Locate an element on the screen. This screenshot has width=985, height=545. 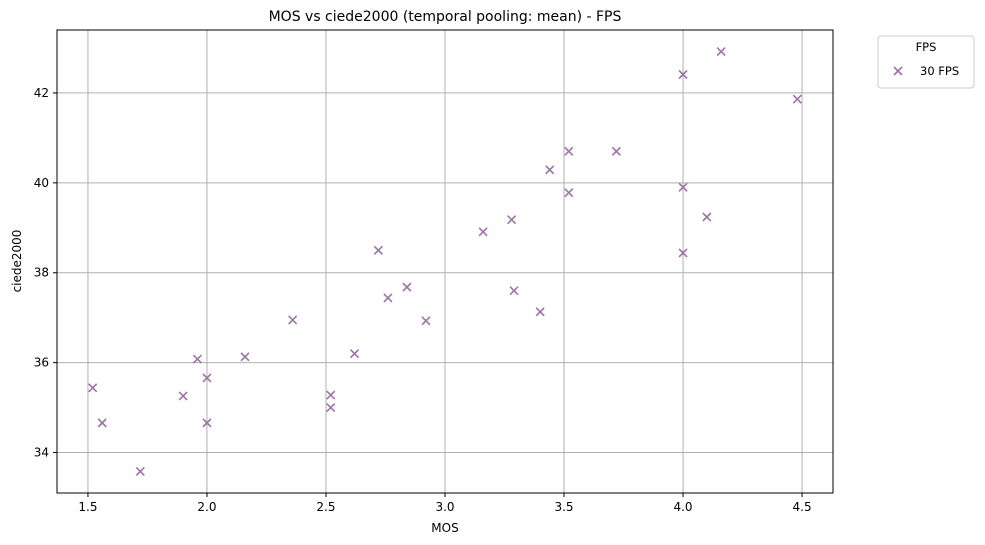
legend-marker is located at coordinates (898, 71).